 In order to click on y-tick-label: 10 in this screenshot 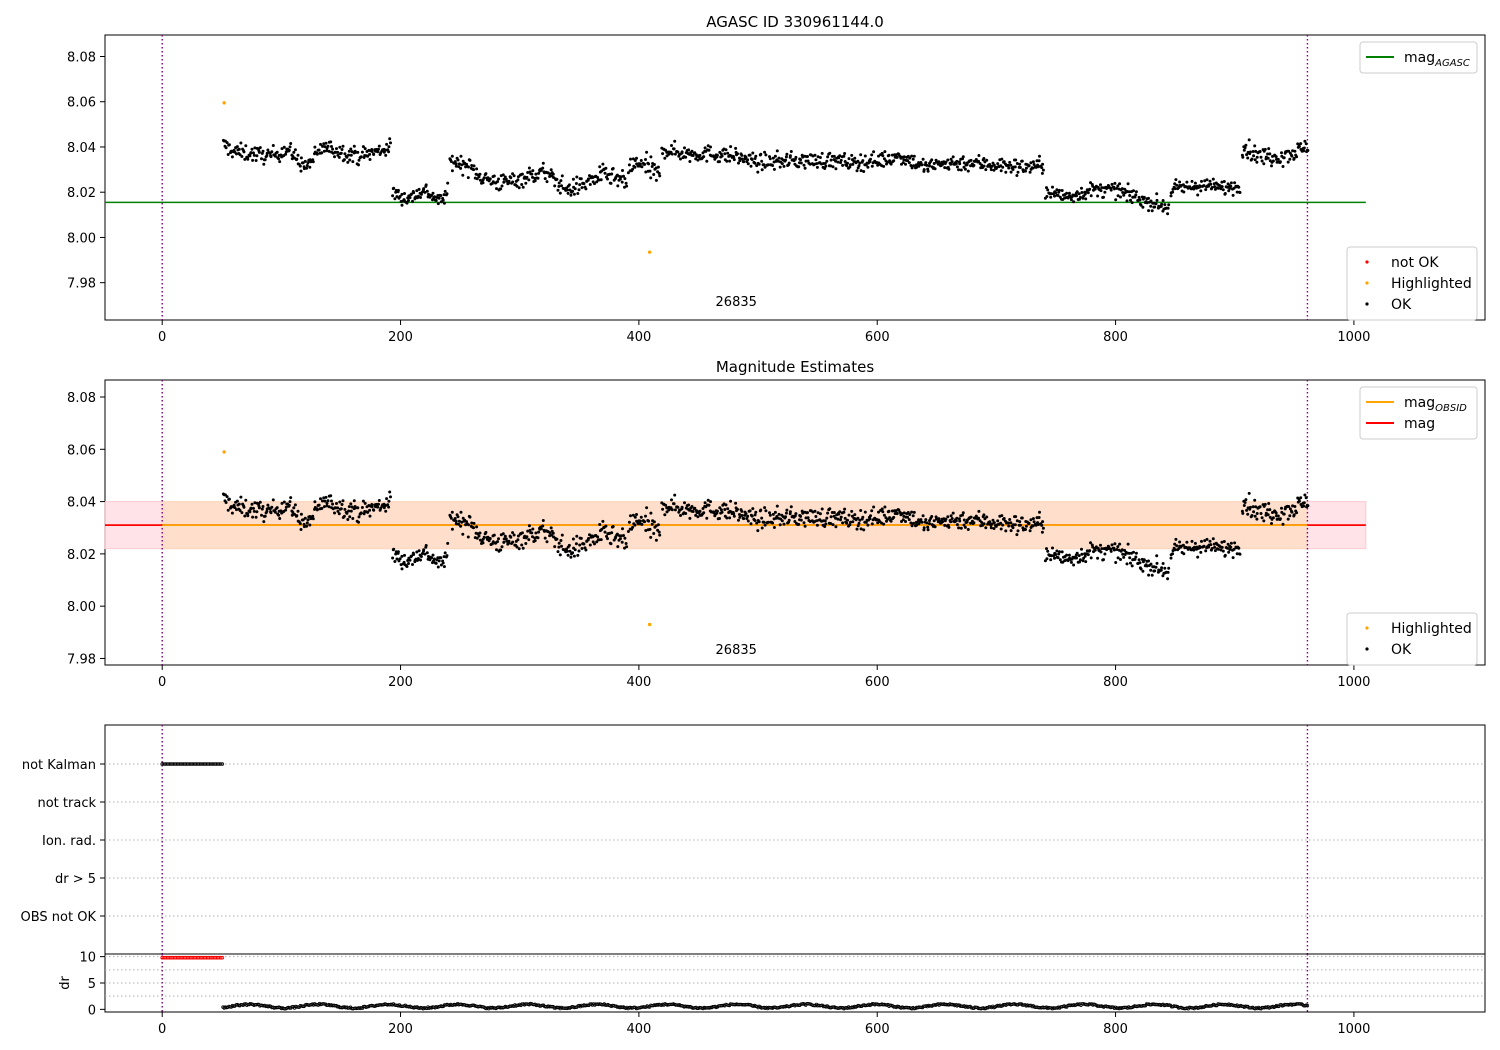, I will do `click(87, 958)`.